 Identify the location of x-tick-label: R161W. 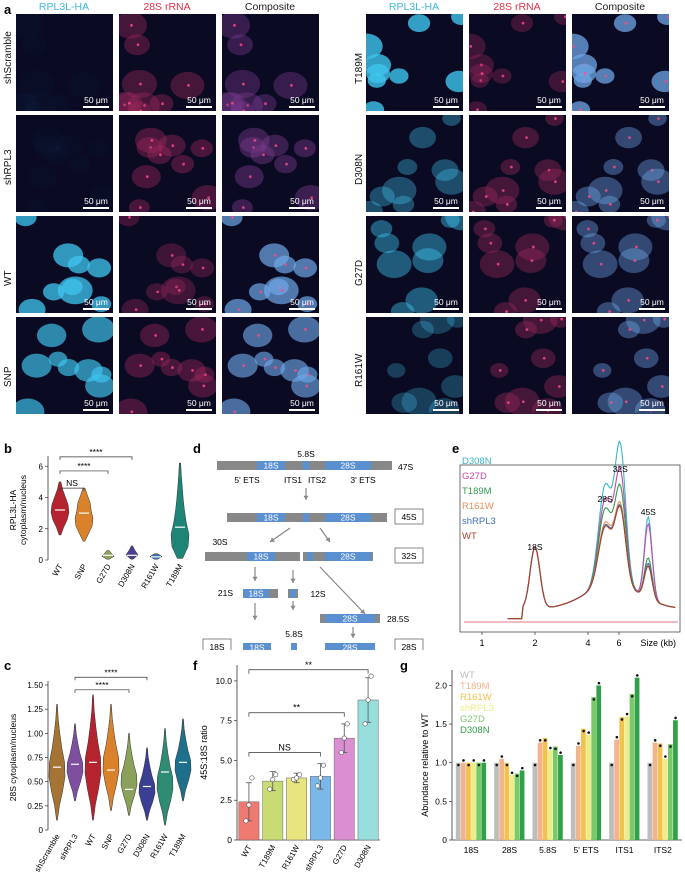
(290, 857).